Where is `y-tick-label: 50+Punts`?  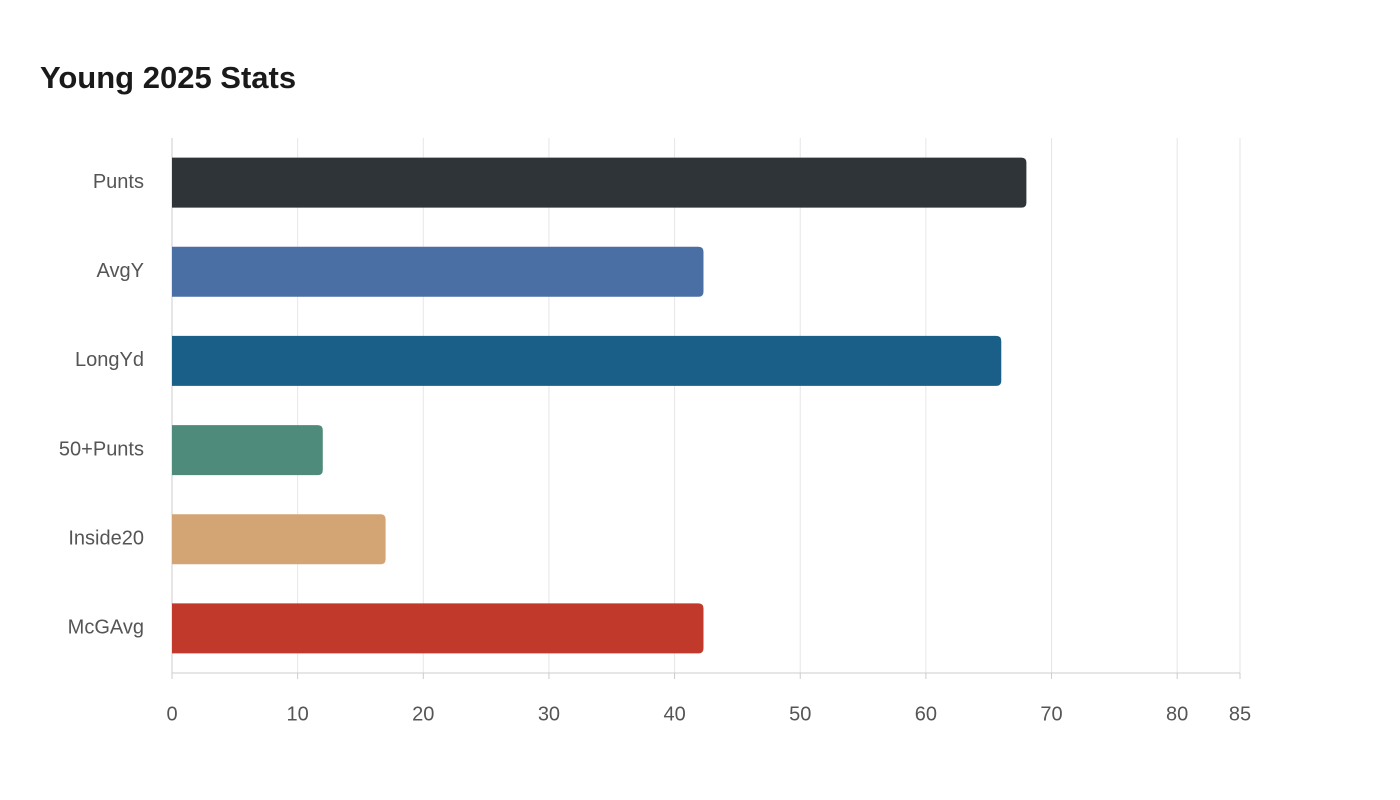
y-tick-label: 50+Punts is located at coordinates (101, 449).